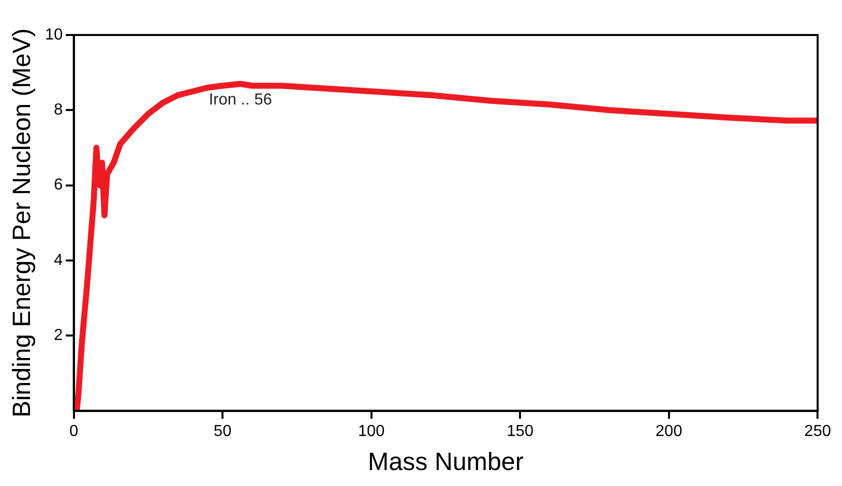 The image size is (842, 486). What do you see at coordinates (58, 260) in the screenshot?
I see `y-tick-label: 4` at bounding box center [58, 260].